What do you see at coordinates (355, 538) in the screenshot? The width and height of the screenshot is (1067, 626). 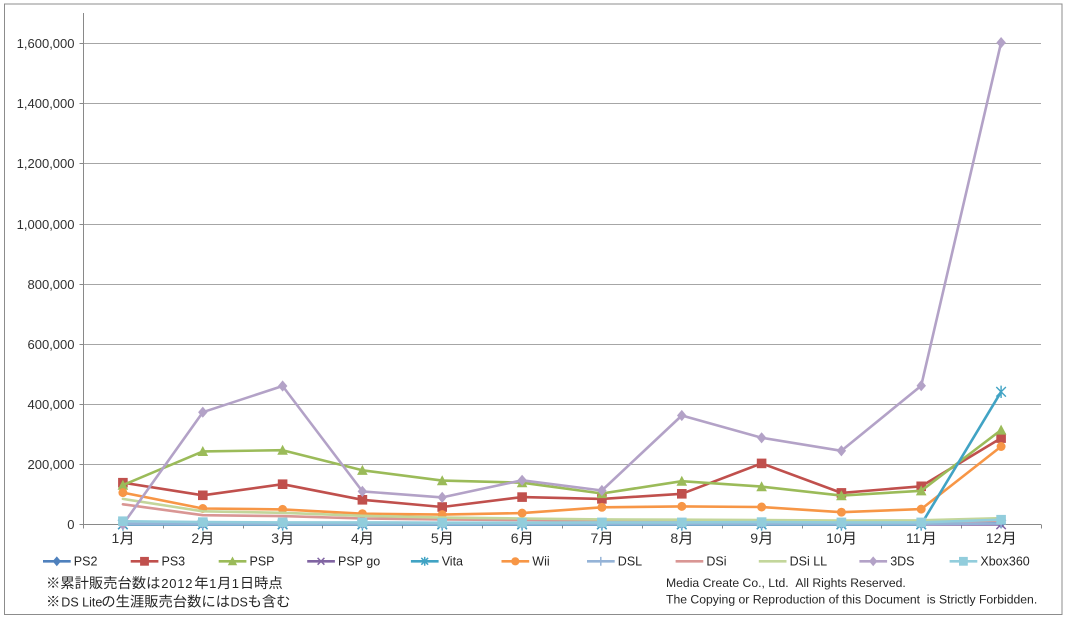 I see `svg-text: 4` at bounding box center [355, 538].